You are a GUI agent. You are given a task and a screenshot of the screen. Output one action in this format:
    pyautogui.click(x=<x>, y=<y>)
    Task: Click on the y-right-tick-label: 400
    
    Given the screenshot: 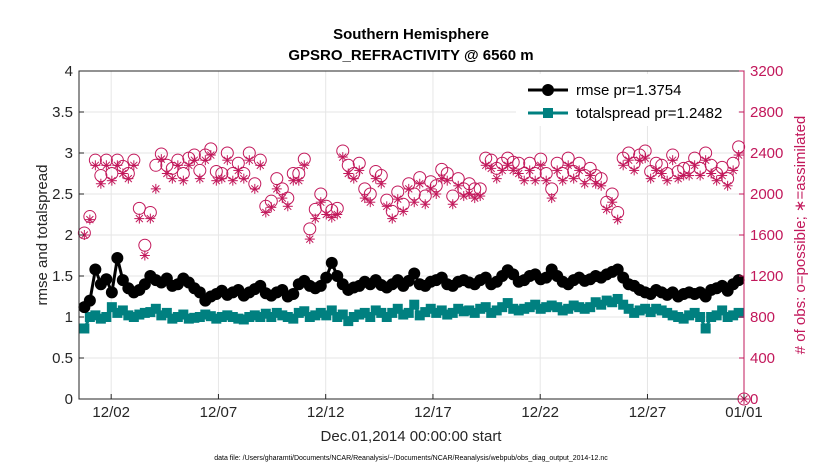 What is the action you would take?
    pyautogui.click(x=762, y=358)
    